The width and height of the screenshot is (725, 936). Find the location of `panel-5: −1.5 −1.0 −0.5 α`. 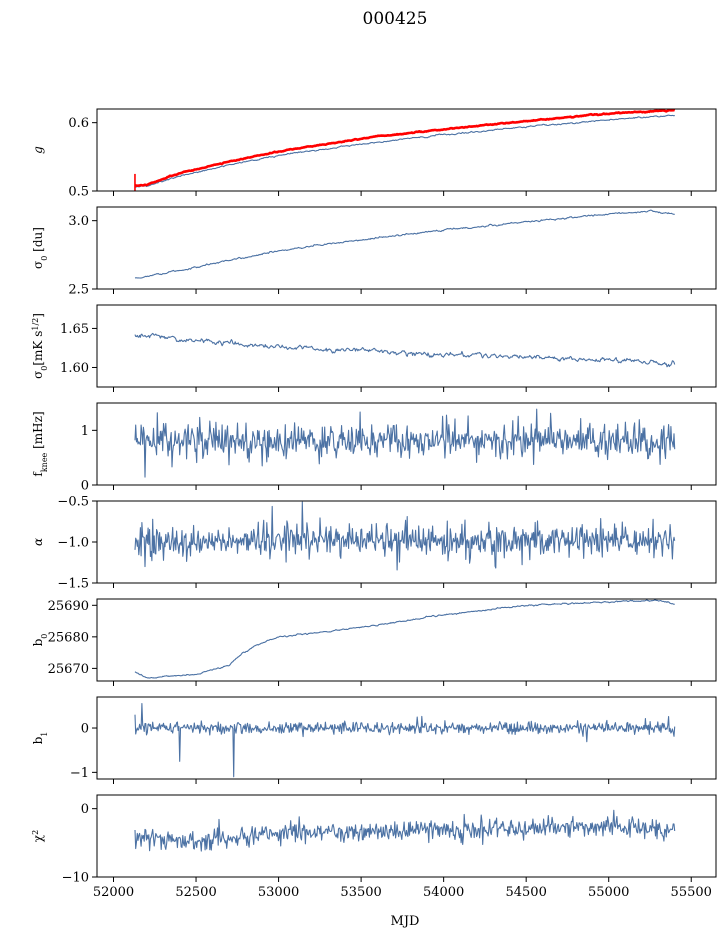

panel-5: −1.5 −1.0 −0.5 α is located at coordinates (374, 543).